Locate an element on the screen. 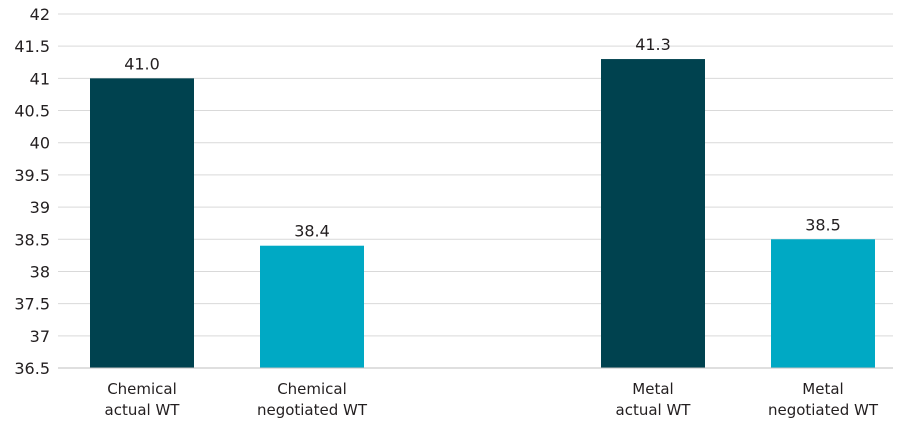 Image resolution: width=897 pixels, height=427 pixels. y-tick-label: 40.5 is located at coordinates (32, 111).